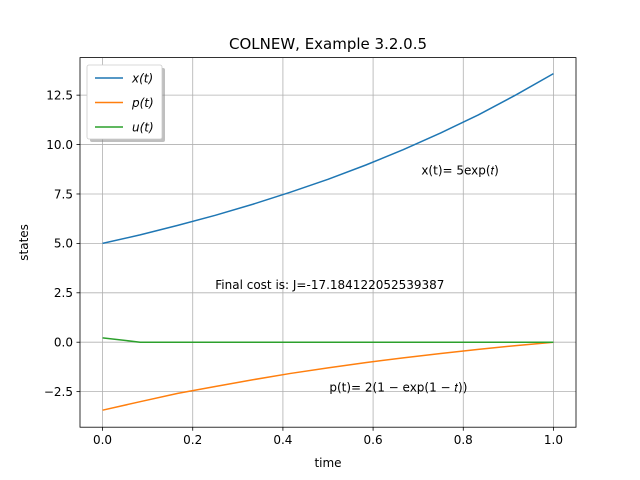 Image resolution: width=640 pixels, height=480 pixels. I want to click on series-line-ut, so click(328, 340).